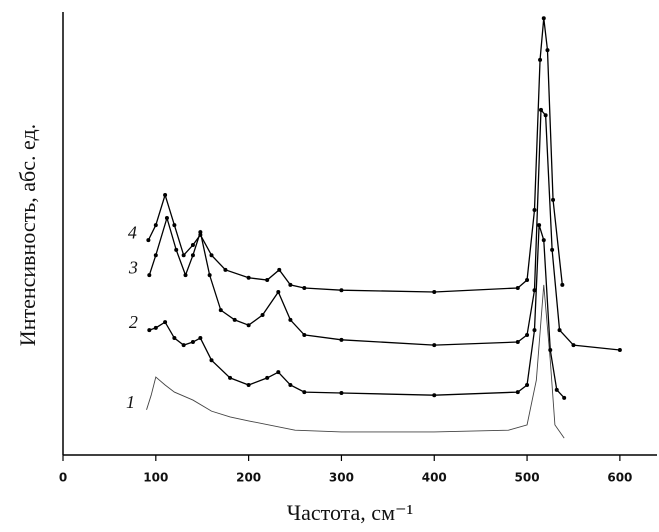 The width and height of the screenshot is (659, 532). Describe the element at coordinates (133, 267) in the screenshot. I see `series-label: 3` at that location.